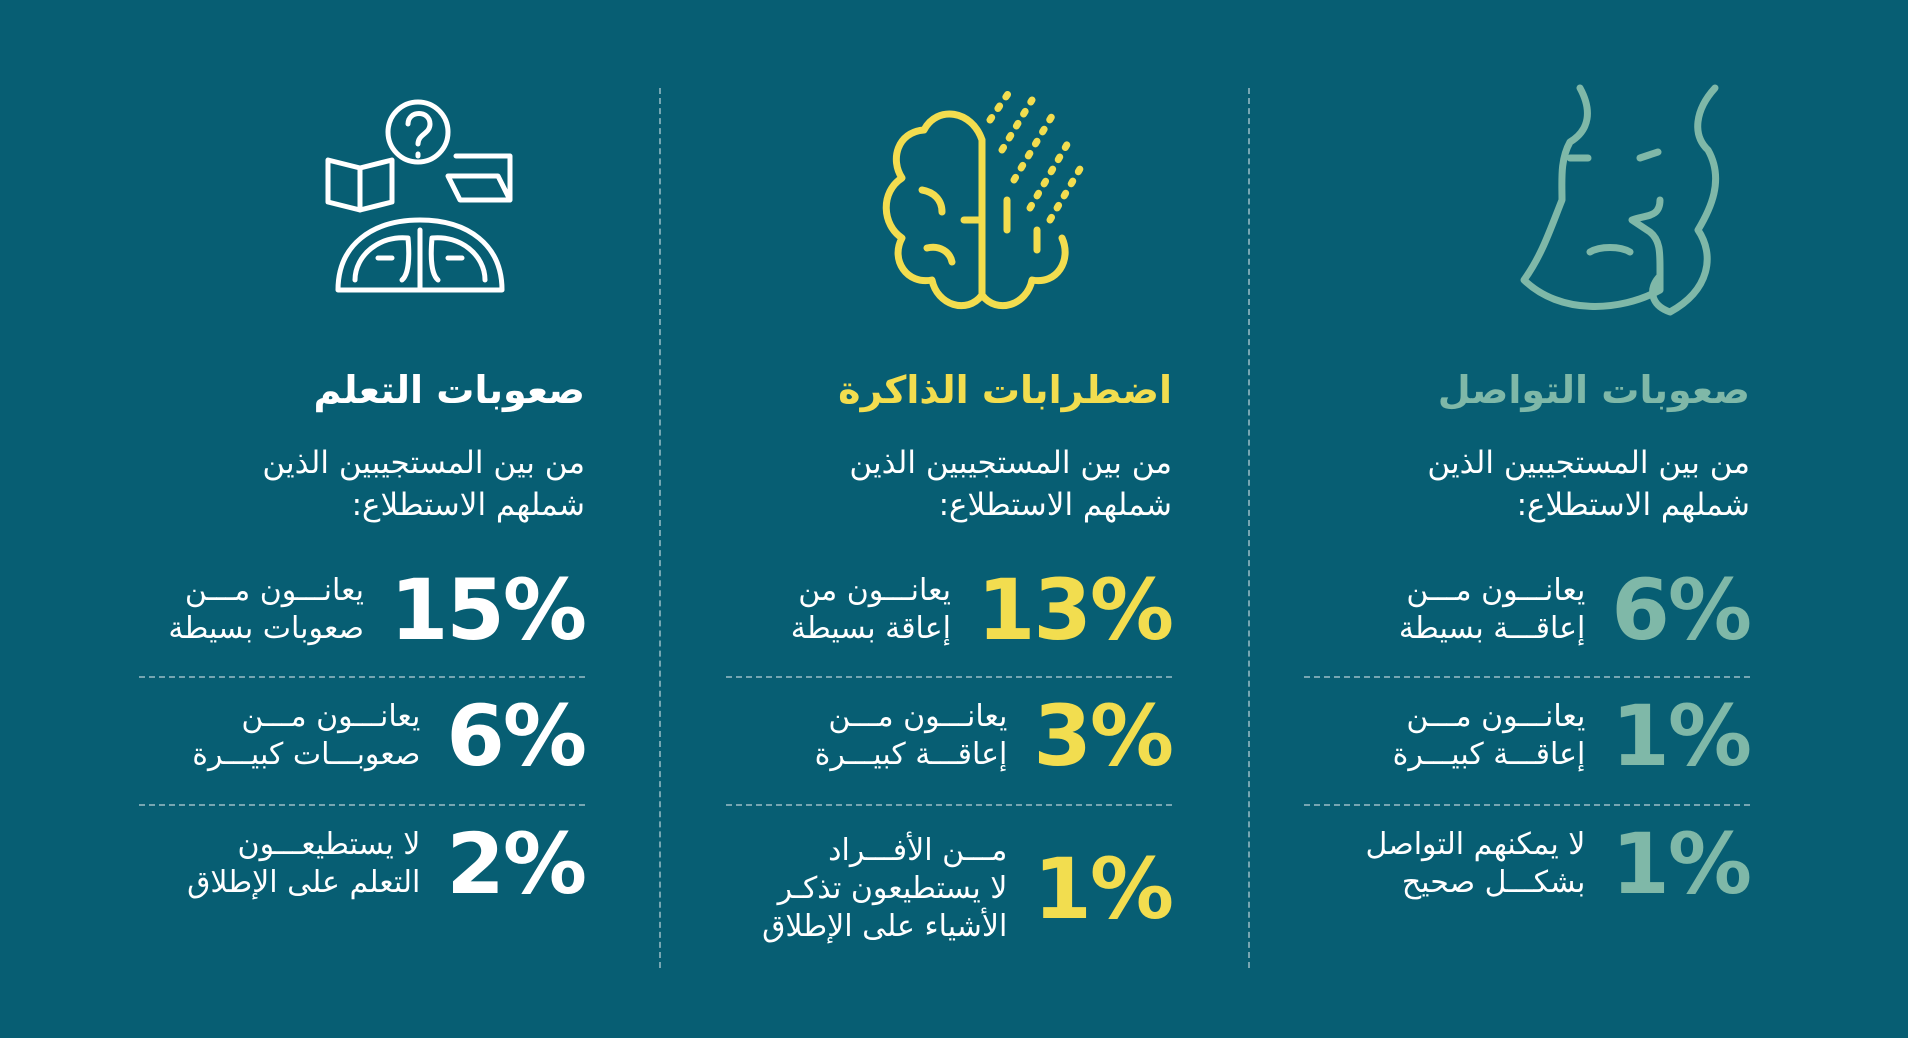 This screenshot has height=1038, width=1908. What do you see at coordinates (982, 200) in the screenshot?
I see `brain-particles-icon` at bounding box center [982, 200].